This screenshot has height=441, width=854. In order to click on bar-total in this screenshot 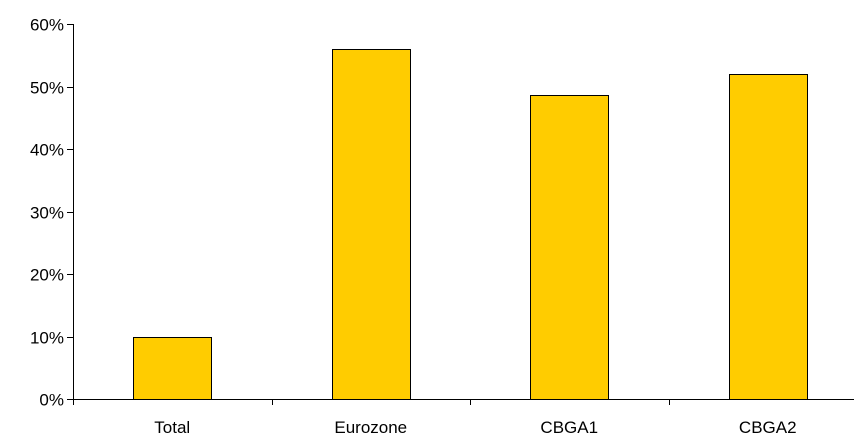, I will do `click(172, 368)`.